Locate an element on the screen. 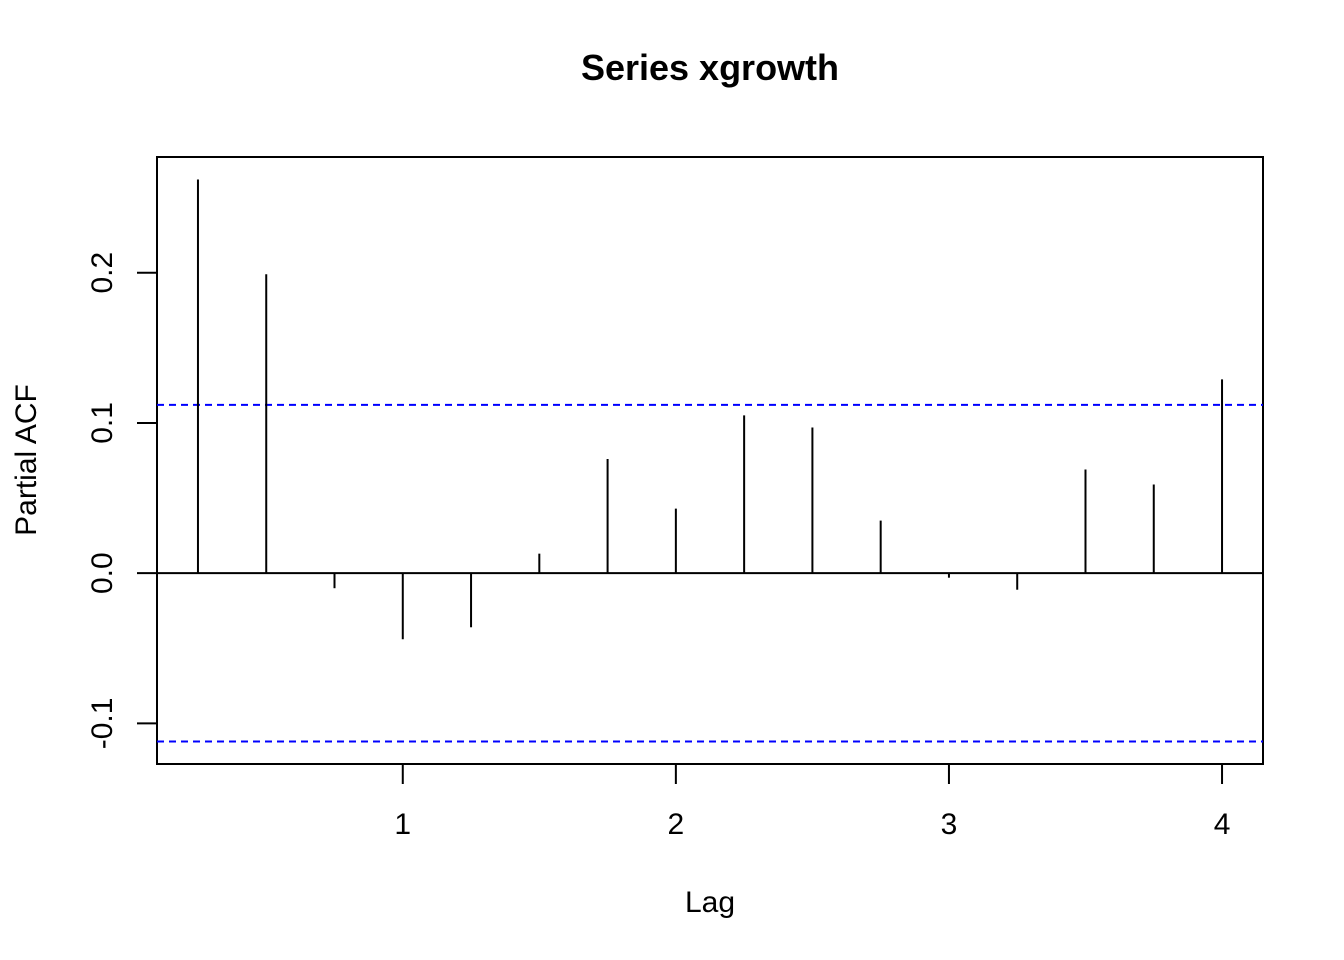  x-tick-label: 4 is located at coordinates (1222, 824).